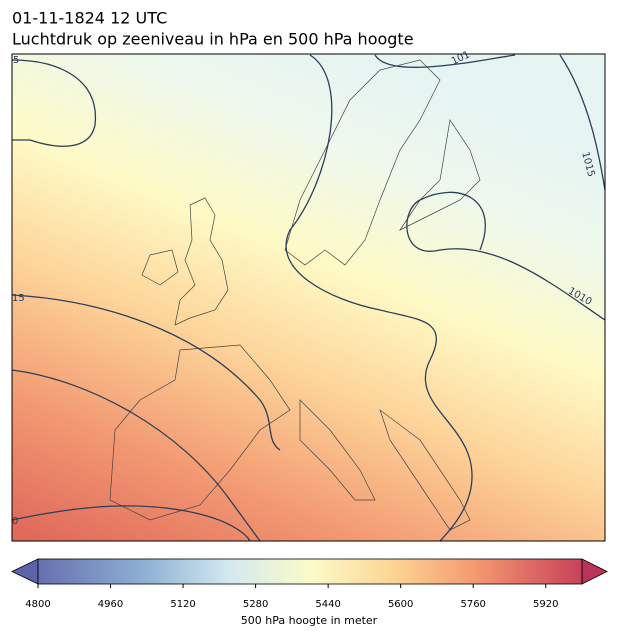 Image resolution: width=618 pixels, height=643 pixels. I want to click on colorbar-tick-label: 5280, so click(255, 604).